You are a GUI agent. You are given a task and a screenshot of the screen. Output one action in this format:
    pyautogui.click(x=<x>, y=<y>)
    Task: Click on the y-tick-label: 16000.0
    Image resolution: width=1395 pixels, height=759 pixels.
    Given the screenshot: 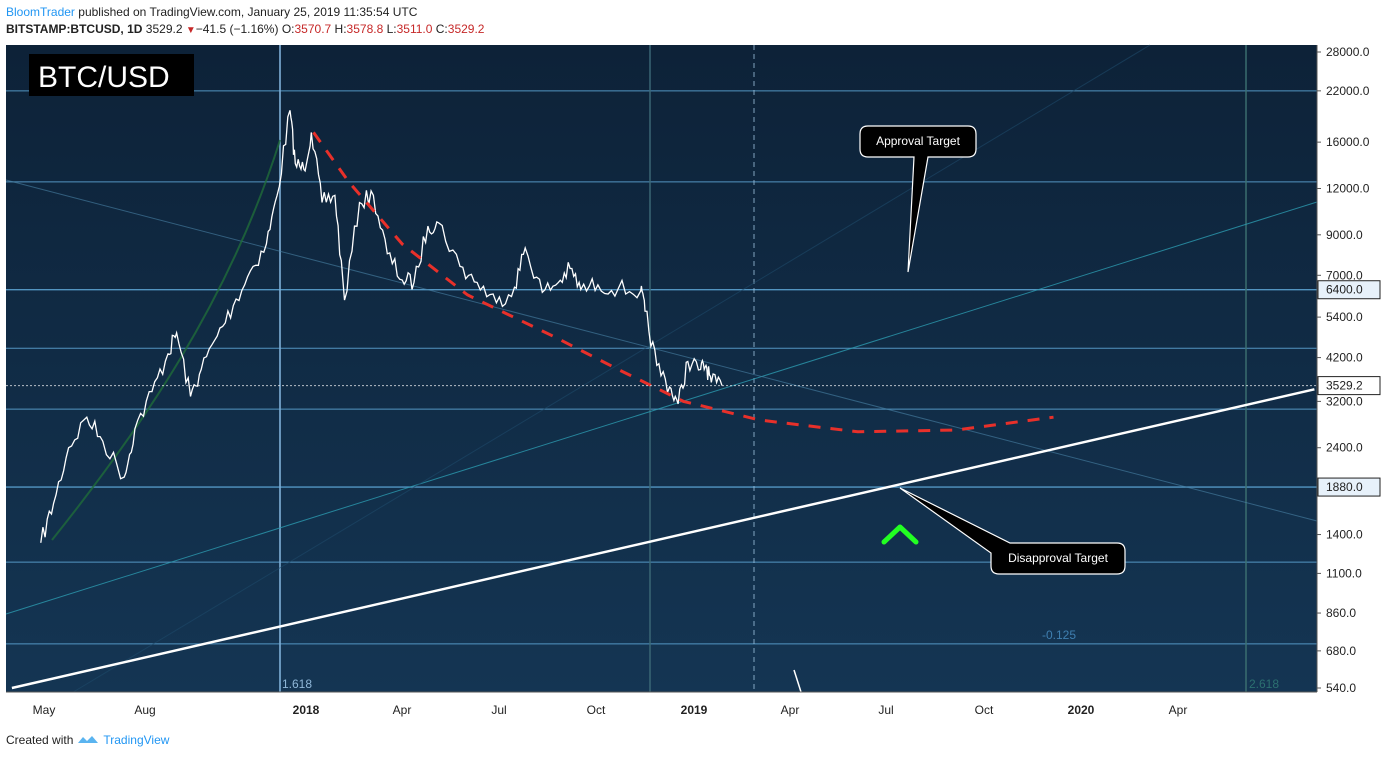 What is the action you would take?
    pyautogui.click(x=1348, y=142)
    